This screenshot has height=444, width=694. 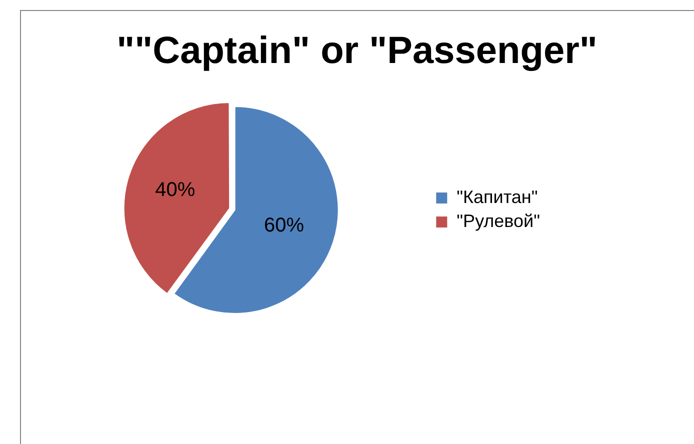 I want to click on data-label: 60%, so click(x=284, y=225).